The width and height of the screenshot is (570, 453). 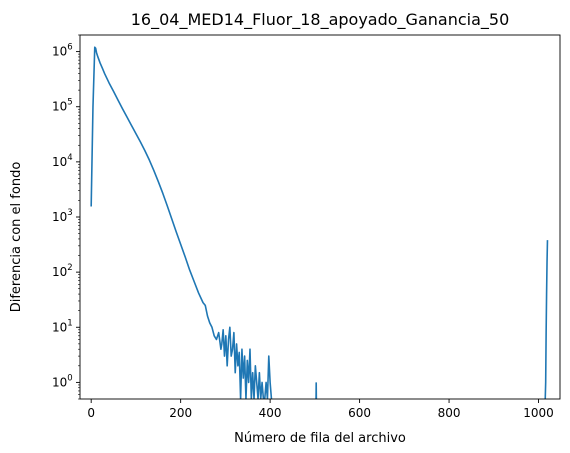 What do you see at coordinates (180, 413) in the screenshot?
I see `x-tick-label: 200` at bounding box center [180, 413].